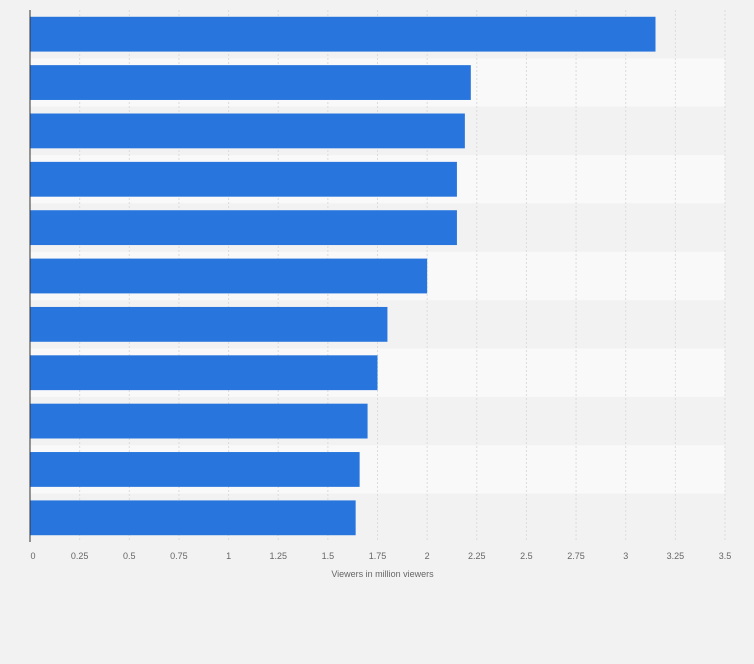 Image resolution: width=754 pixels, height=664 pixels. Describe the element at coordinates (576, 556) in the screenshot. I see `x-tick-label: 2.75` at that location.